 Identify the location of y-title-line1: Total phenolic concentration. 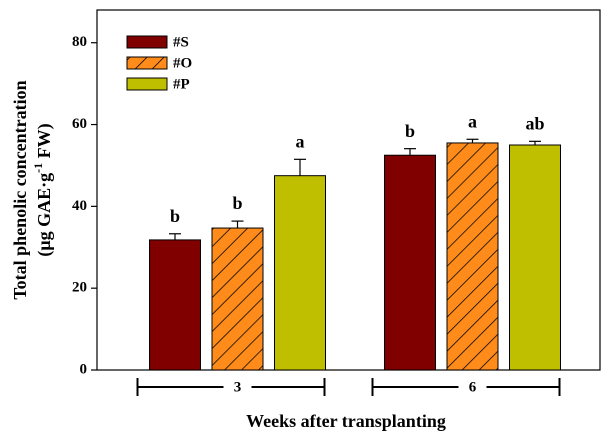
(20, 189).